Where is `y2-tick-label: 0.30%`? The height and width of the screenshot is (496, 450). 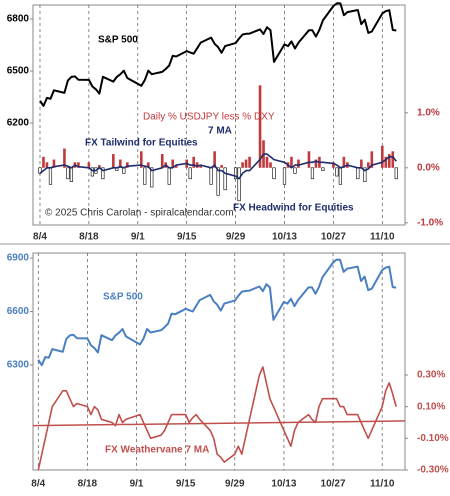
y2-tick-label: 0.30% is located at coordinates (431, 375).